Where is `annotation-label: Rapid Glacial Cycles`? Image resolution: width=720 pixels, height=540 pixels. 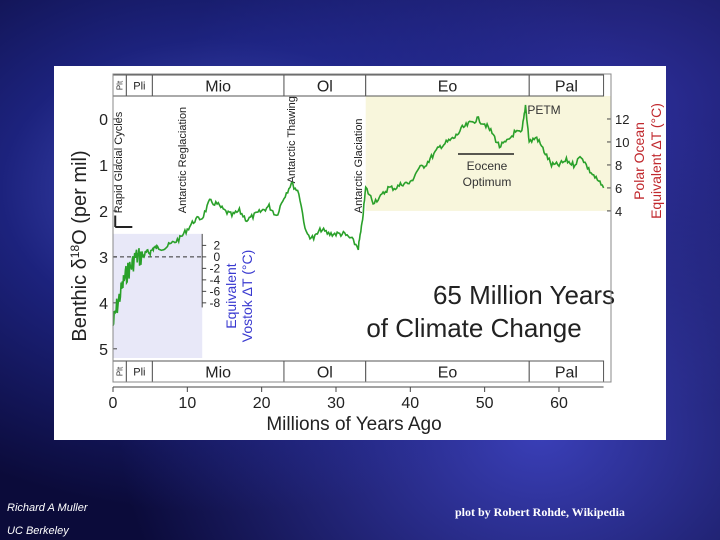
annotation-label: Rapid Glacial Cycles is located at coordinates (119, 162).